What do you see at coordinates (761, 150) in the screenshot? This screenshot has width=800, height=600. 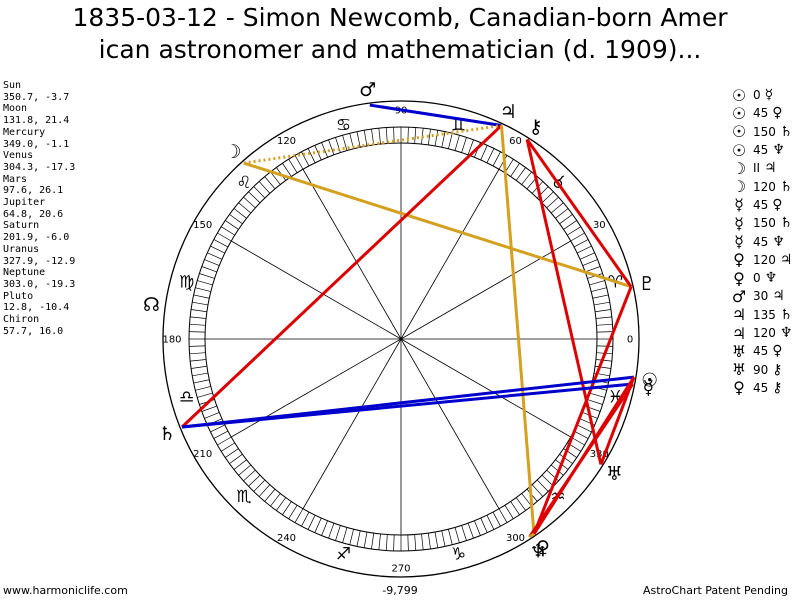 I see `aspect-row: ☉ 45 ♆` at bounding box center [761, 150].